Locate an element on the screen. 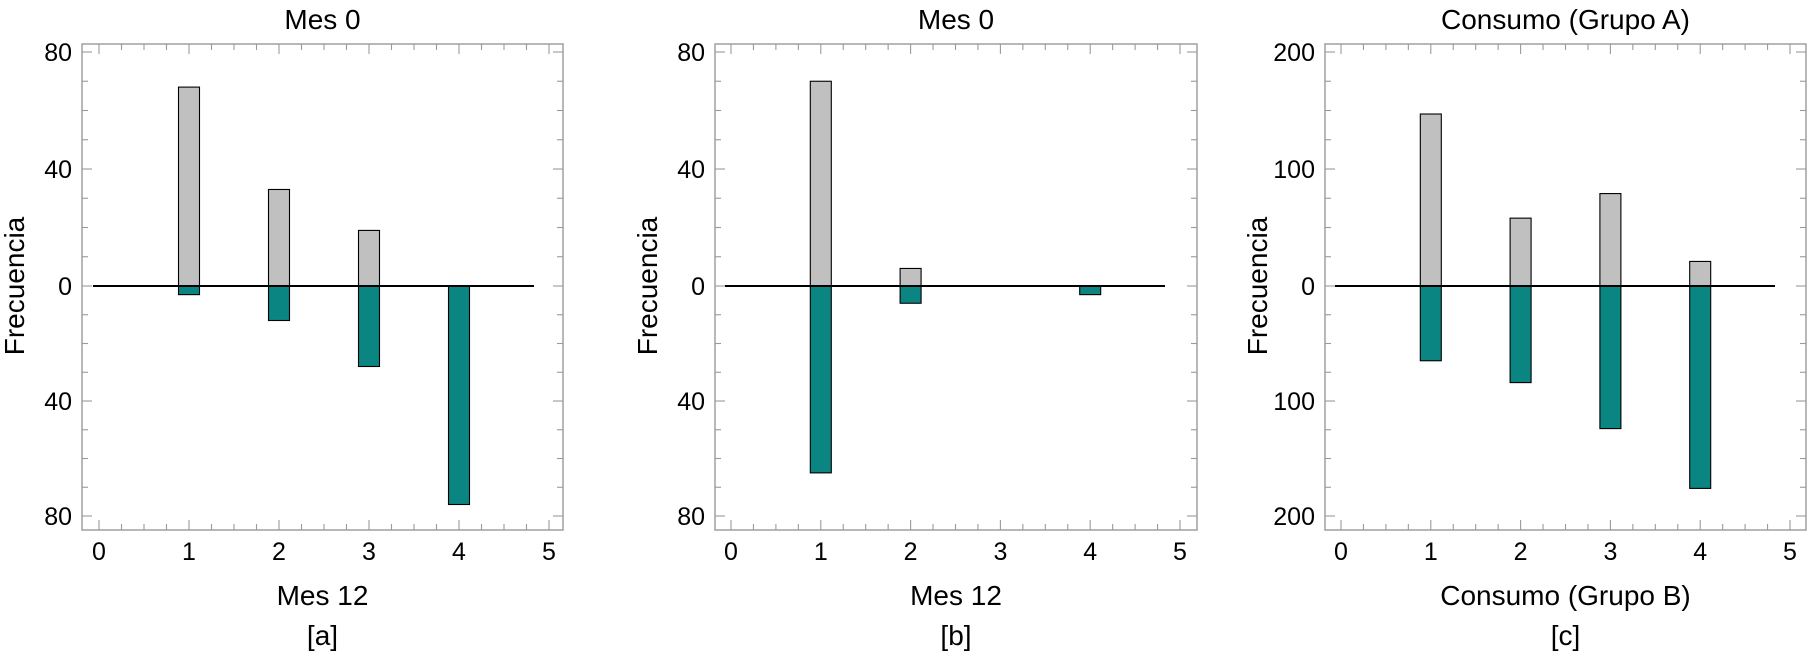 The height and width of the screenshot is (658, 1809). panel-label: [c] is located at coordinates (1566, 635).